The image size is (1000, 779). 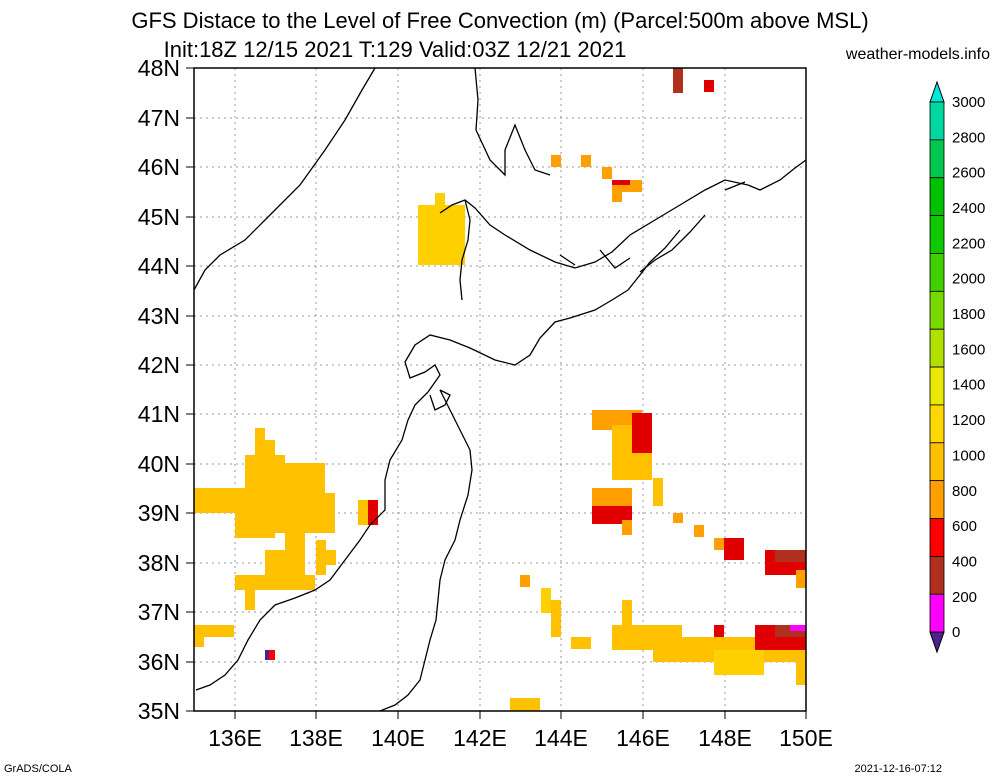 What do you see at coordinates (316, 738) in the screenshot?
I see `lon-label: 138E` at bounding box center [316, 738].